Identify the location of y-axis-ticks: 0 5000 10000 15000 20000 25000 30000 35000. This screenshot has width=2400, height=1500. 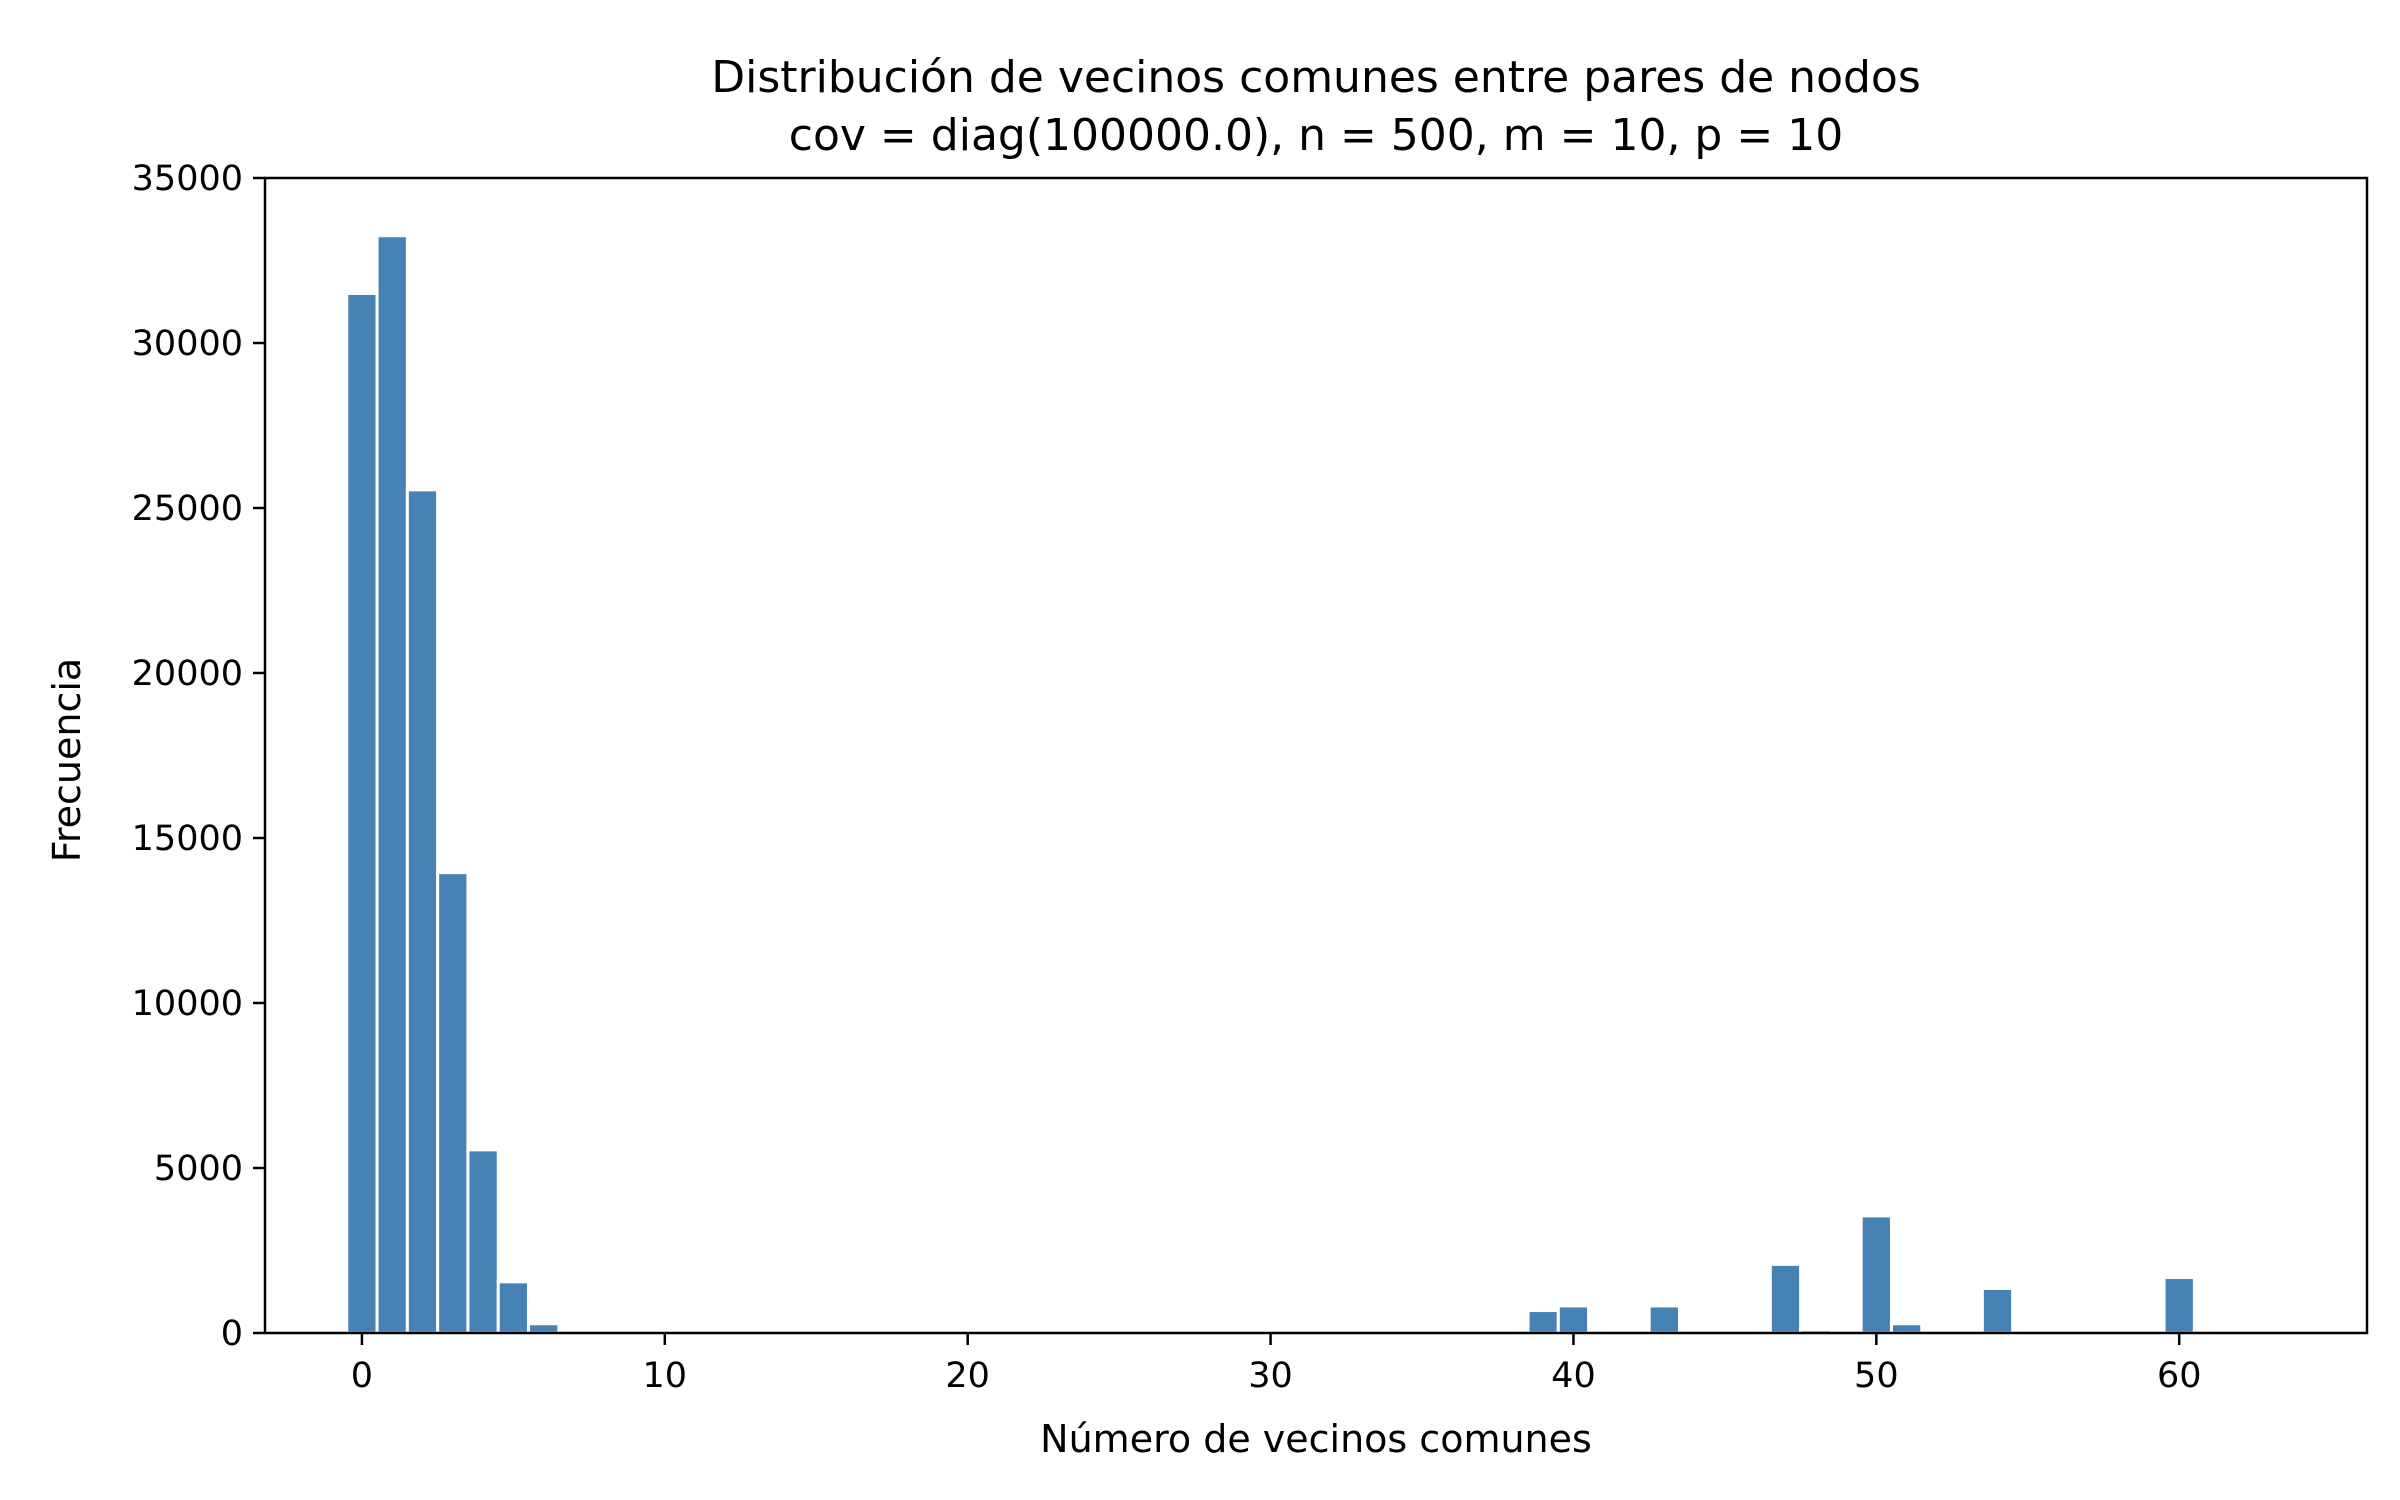
(198, 756).